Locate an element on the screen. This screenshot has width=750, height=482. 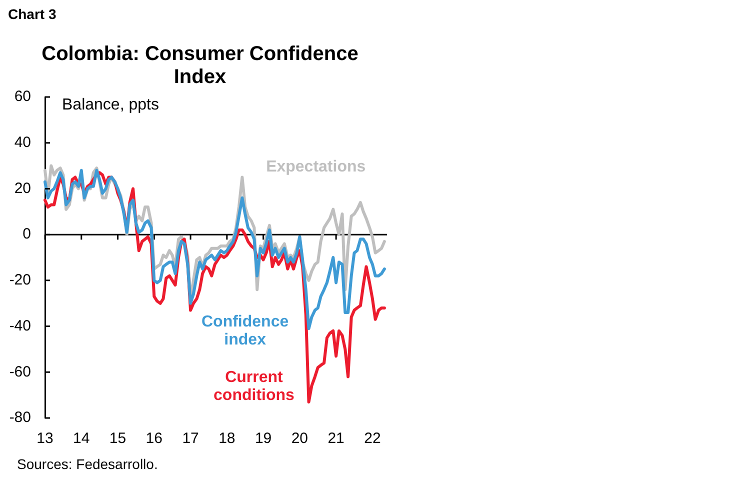
series-label: Confidence index is located at coordinates (245, 330).